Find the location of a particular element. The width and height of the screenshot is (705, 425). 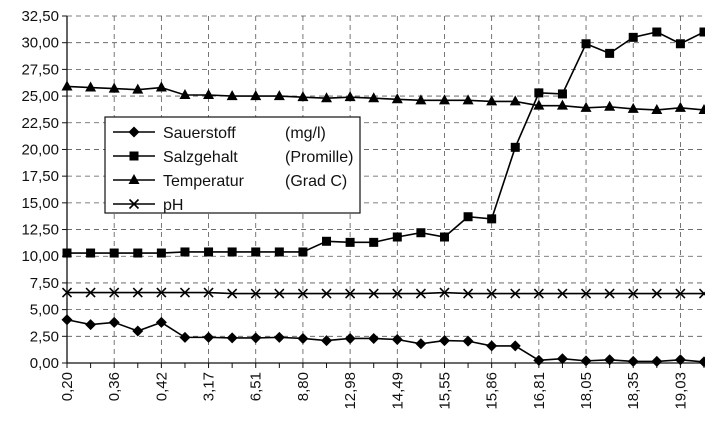

series-sauerstoff is located at coordinates (383, 341).